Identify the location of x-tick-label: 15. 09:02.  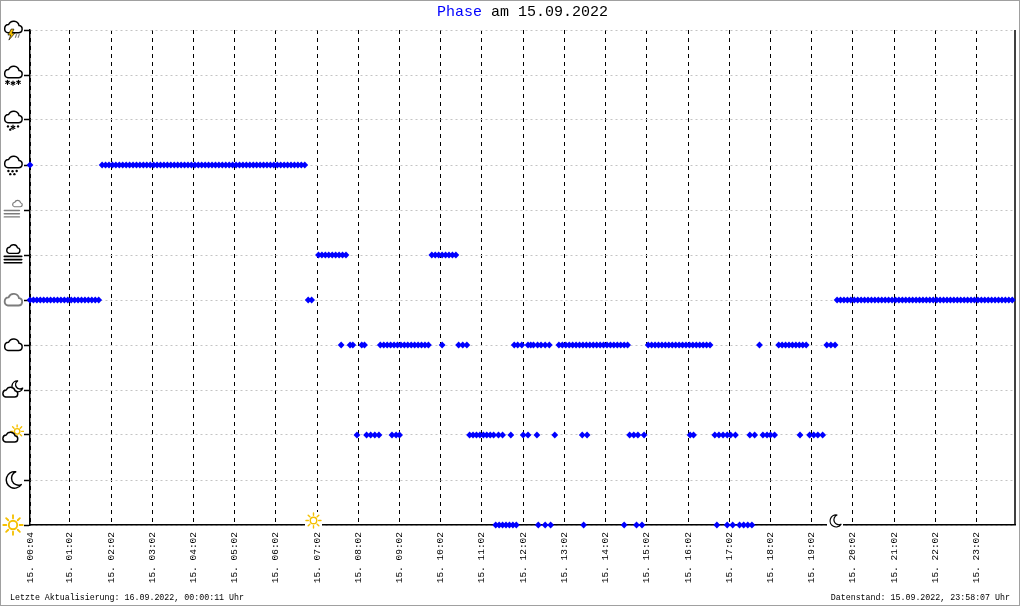
(400, 557).